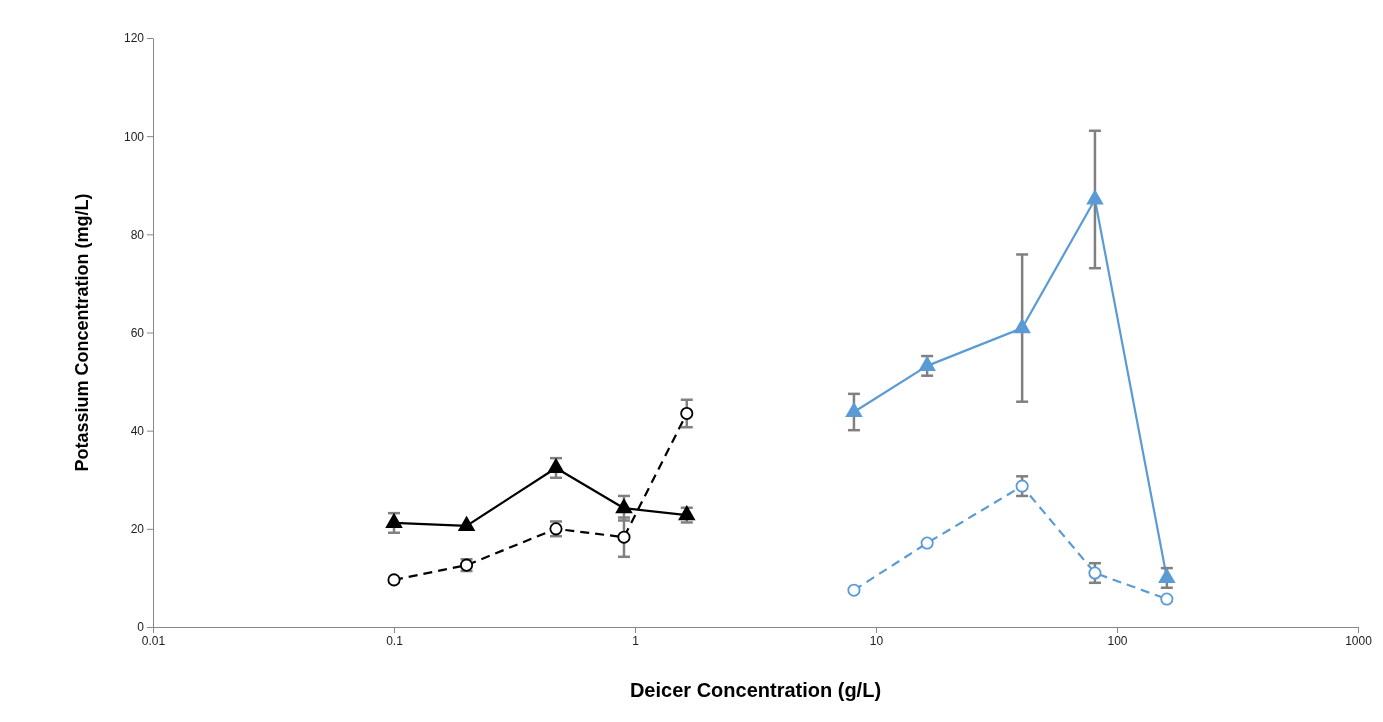  I want to click on y-tick-label: 20, so click(137, 529).